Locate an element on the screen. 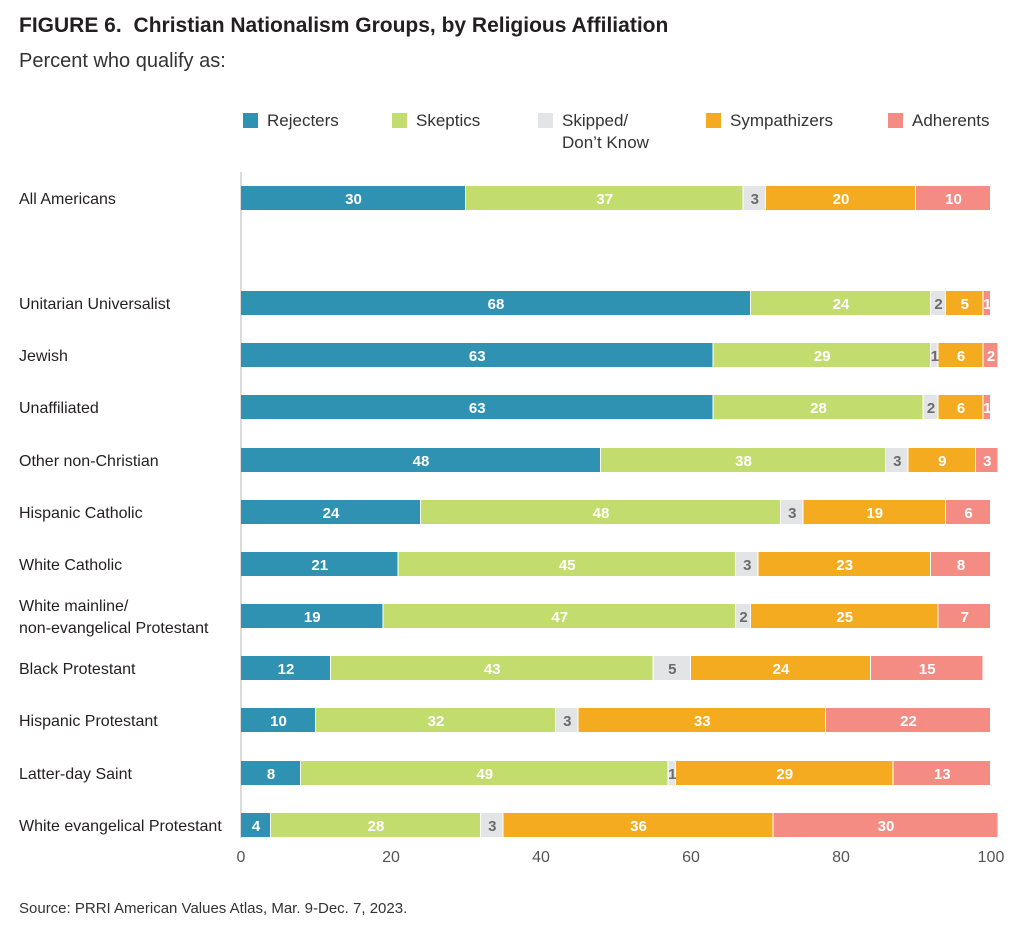 The width and height of the screenshot is (1024, 934). data-label-adherents-white-catholic: 8 is located at coordinates (961, 565).